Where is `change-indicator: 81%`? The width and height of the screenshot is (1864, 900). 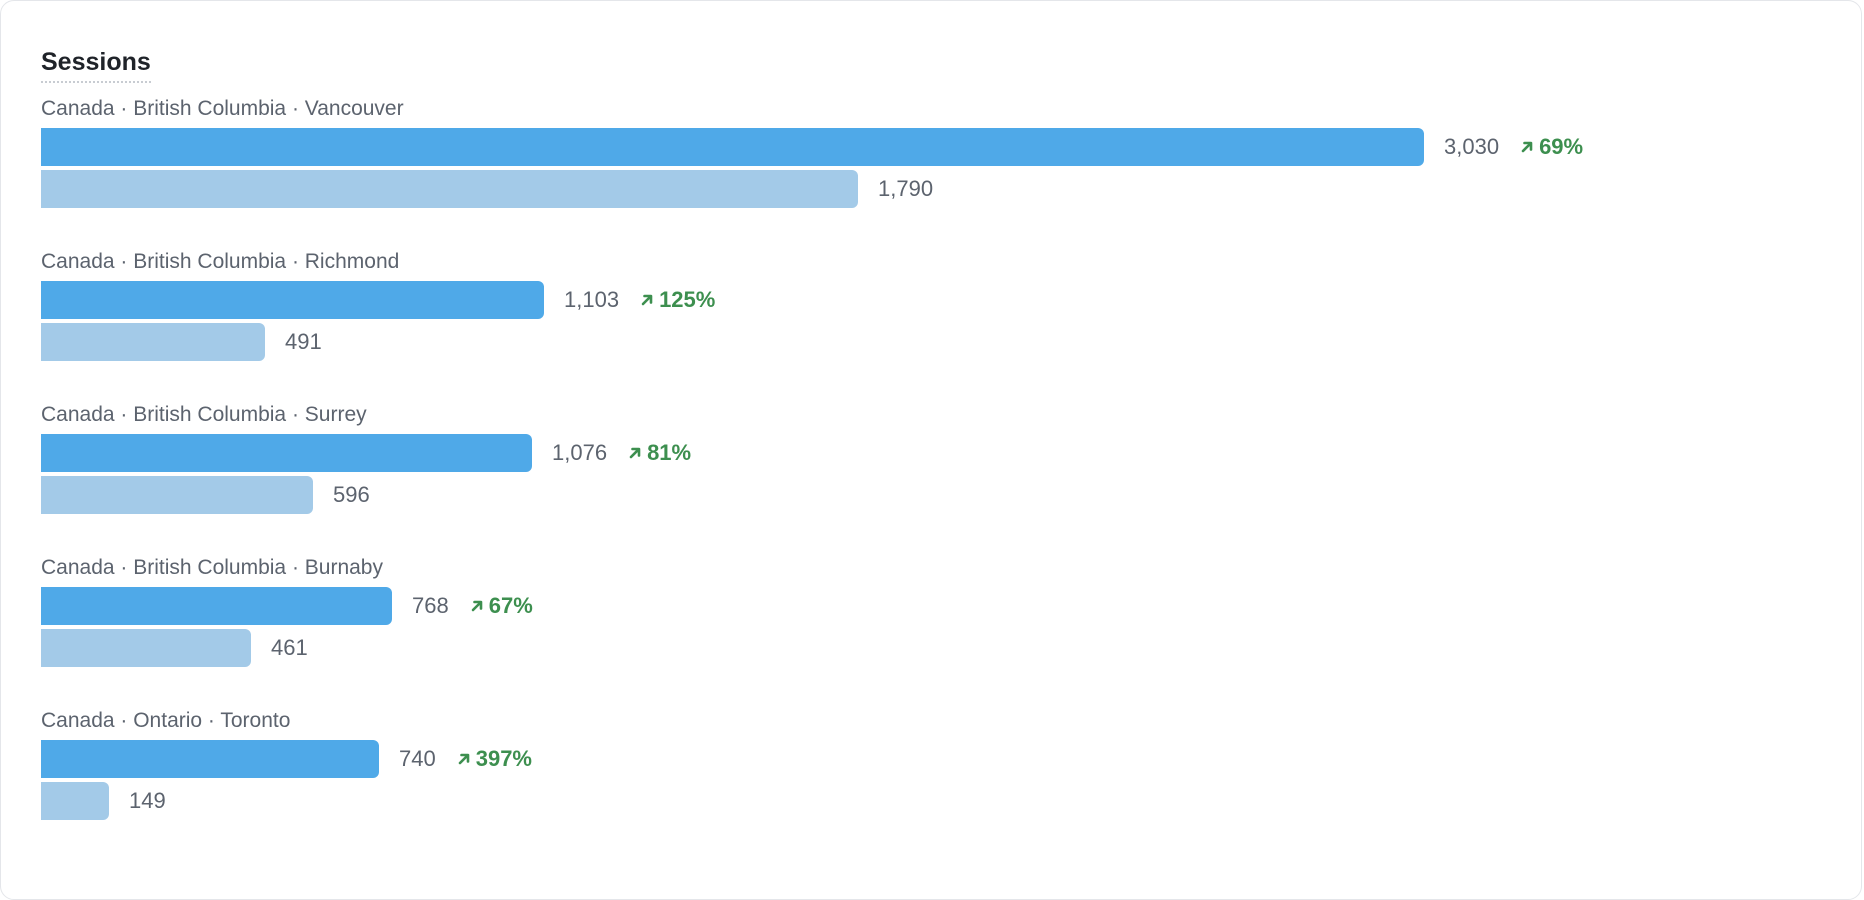 change-indicator: 81% is located at coordinates (659, 453).